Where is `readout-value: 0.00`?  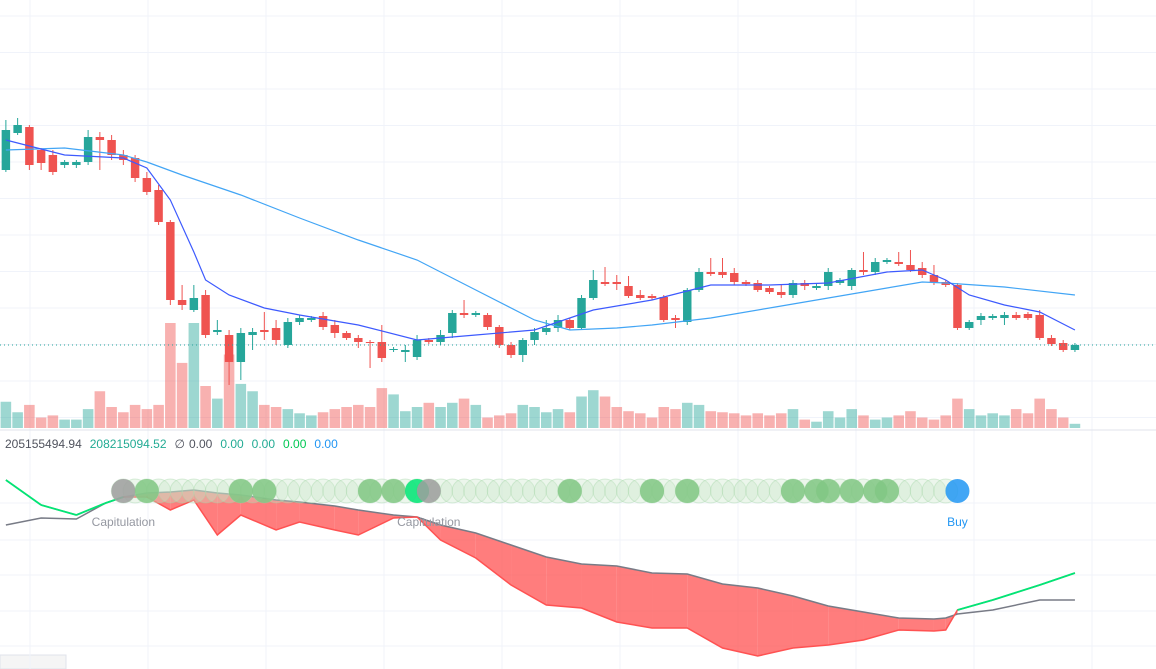
readout-value: 0.00 is located at coordinates (264, 444).